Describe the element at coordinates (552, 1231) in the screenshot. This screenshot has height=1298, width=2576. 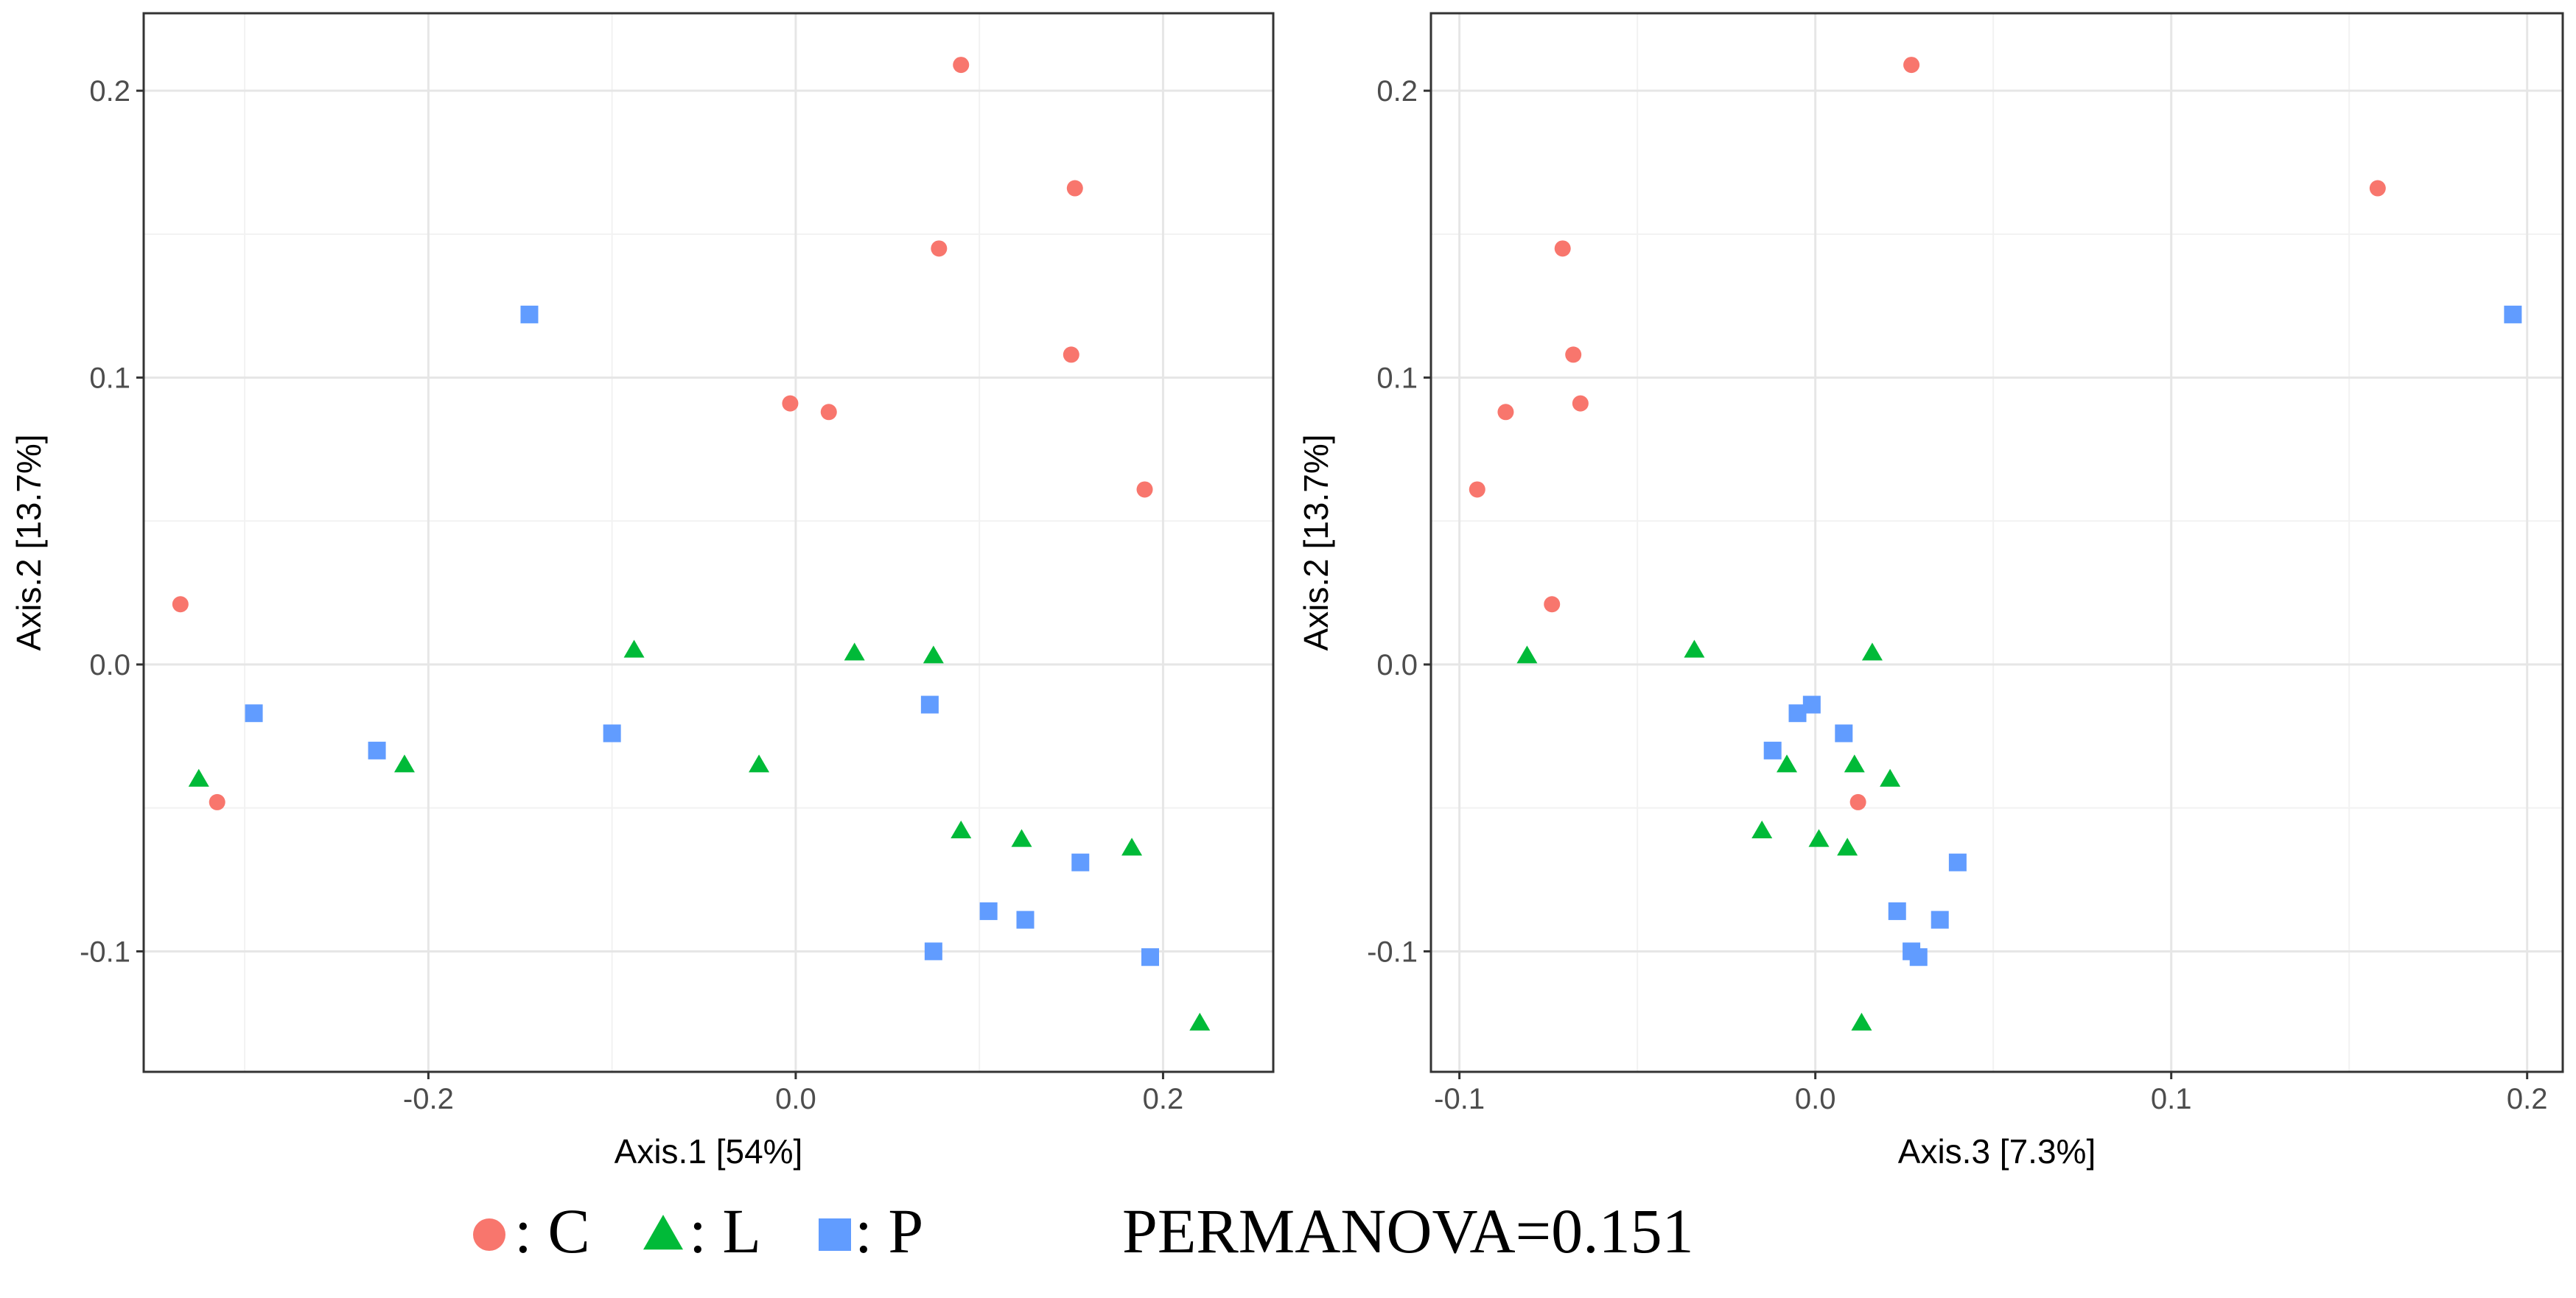
I see `legend-label-c: : C` at that location.